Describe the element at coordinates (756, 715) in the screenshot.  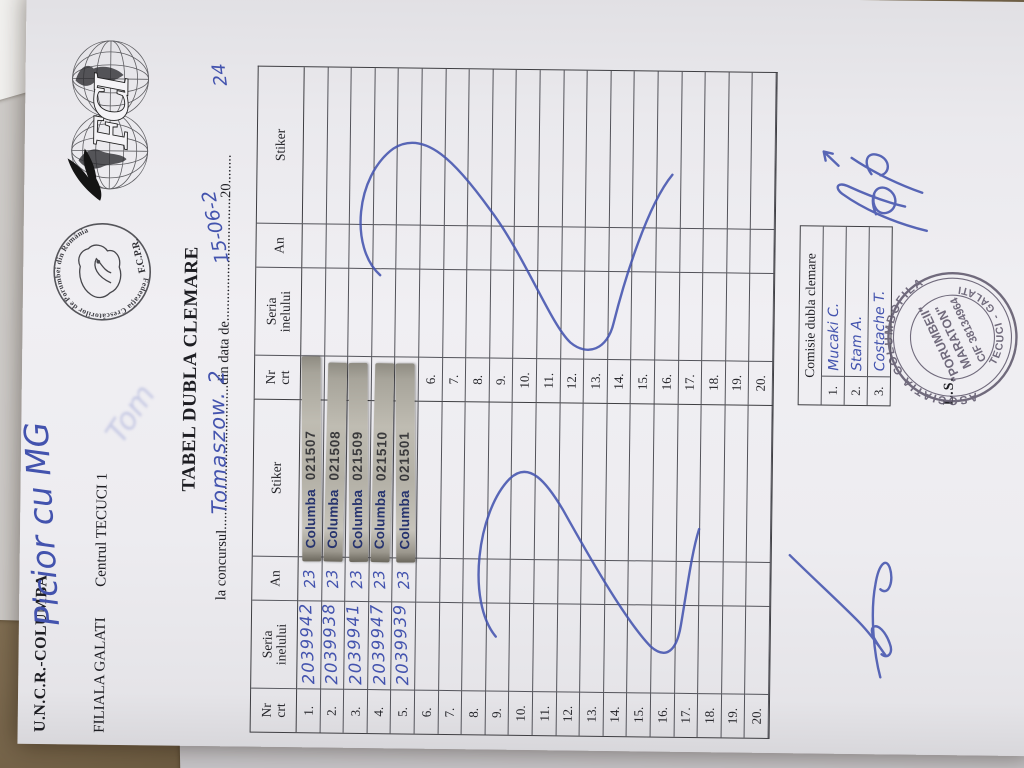
I see `row-number-cell: 20.` at that location.